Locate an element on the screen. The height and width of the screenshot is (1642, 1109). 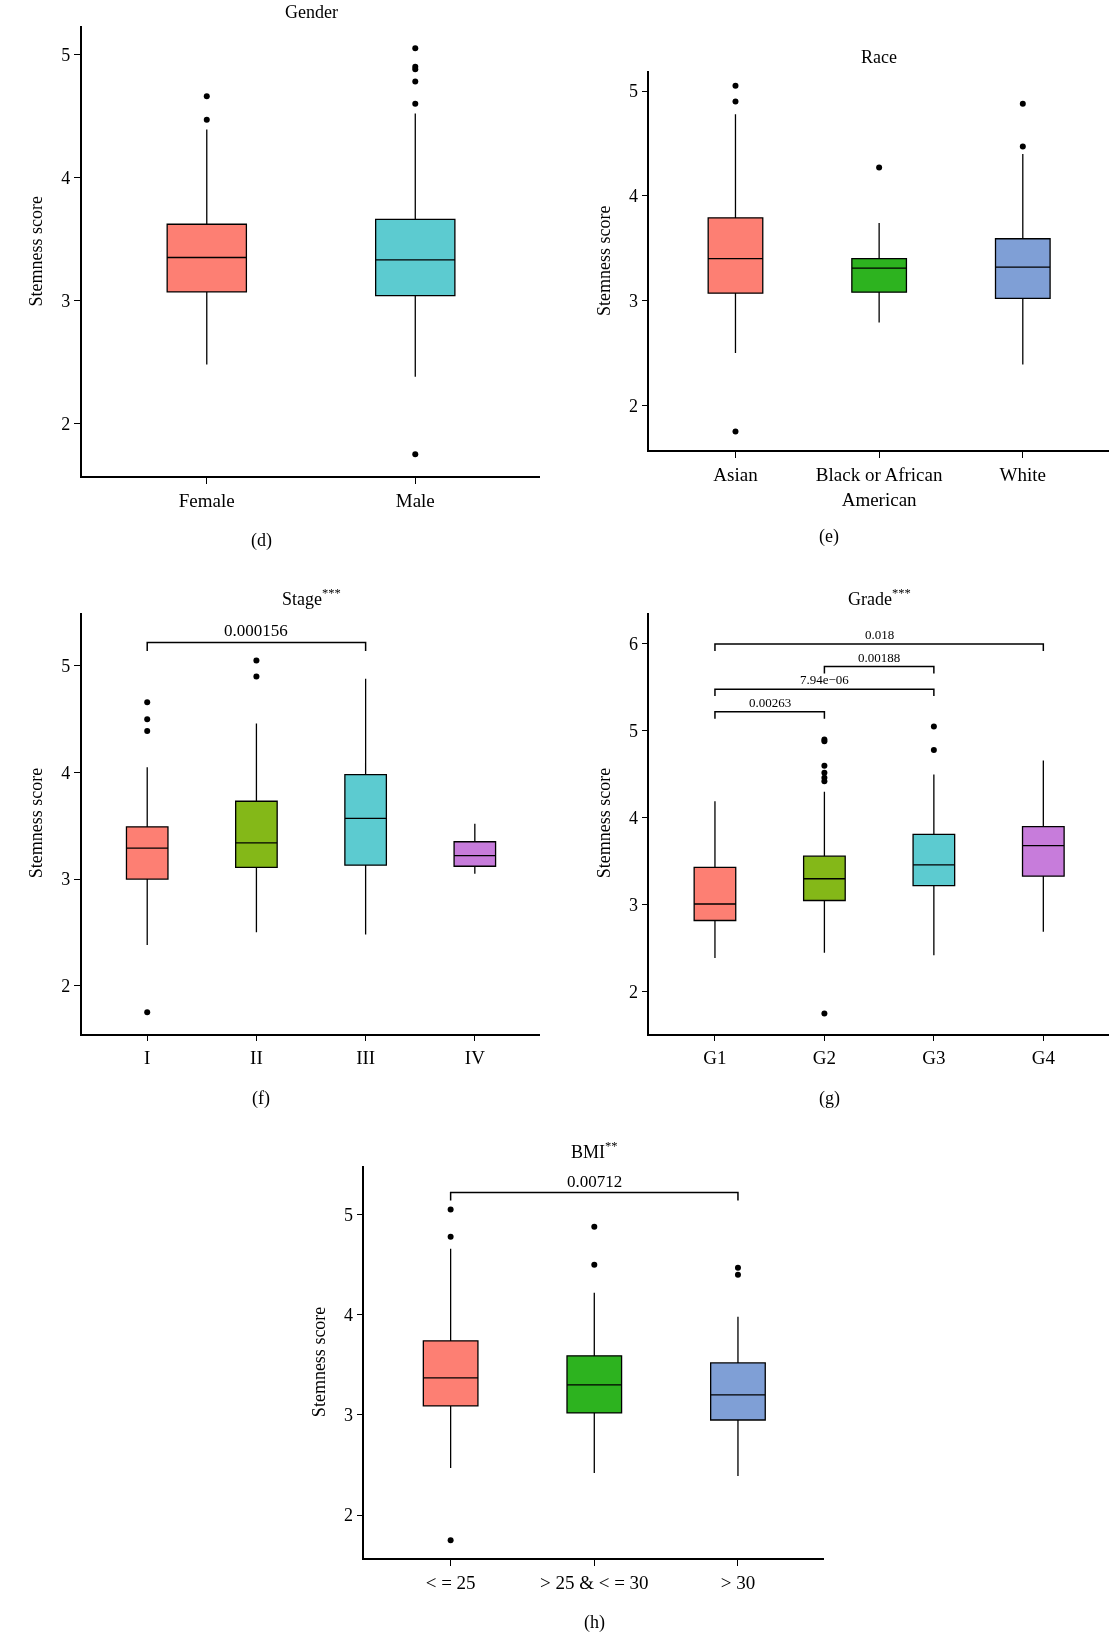
annotation: 0.00263 is located at coordinates (770, 702).